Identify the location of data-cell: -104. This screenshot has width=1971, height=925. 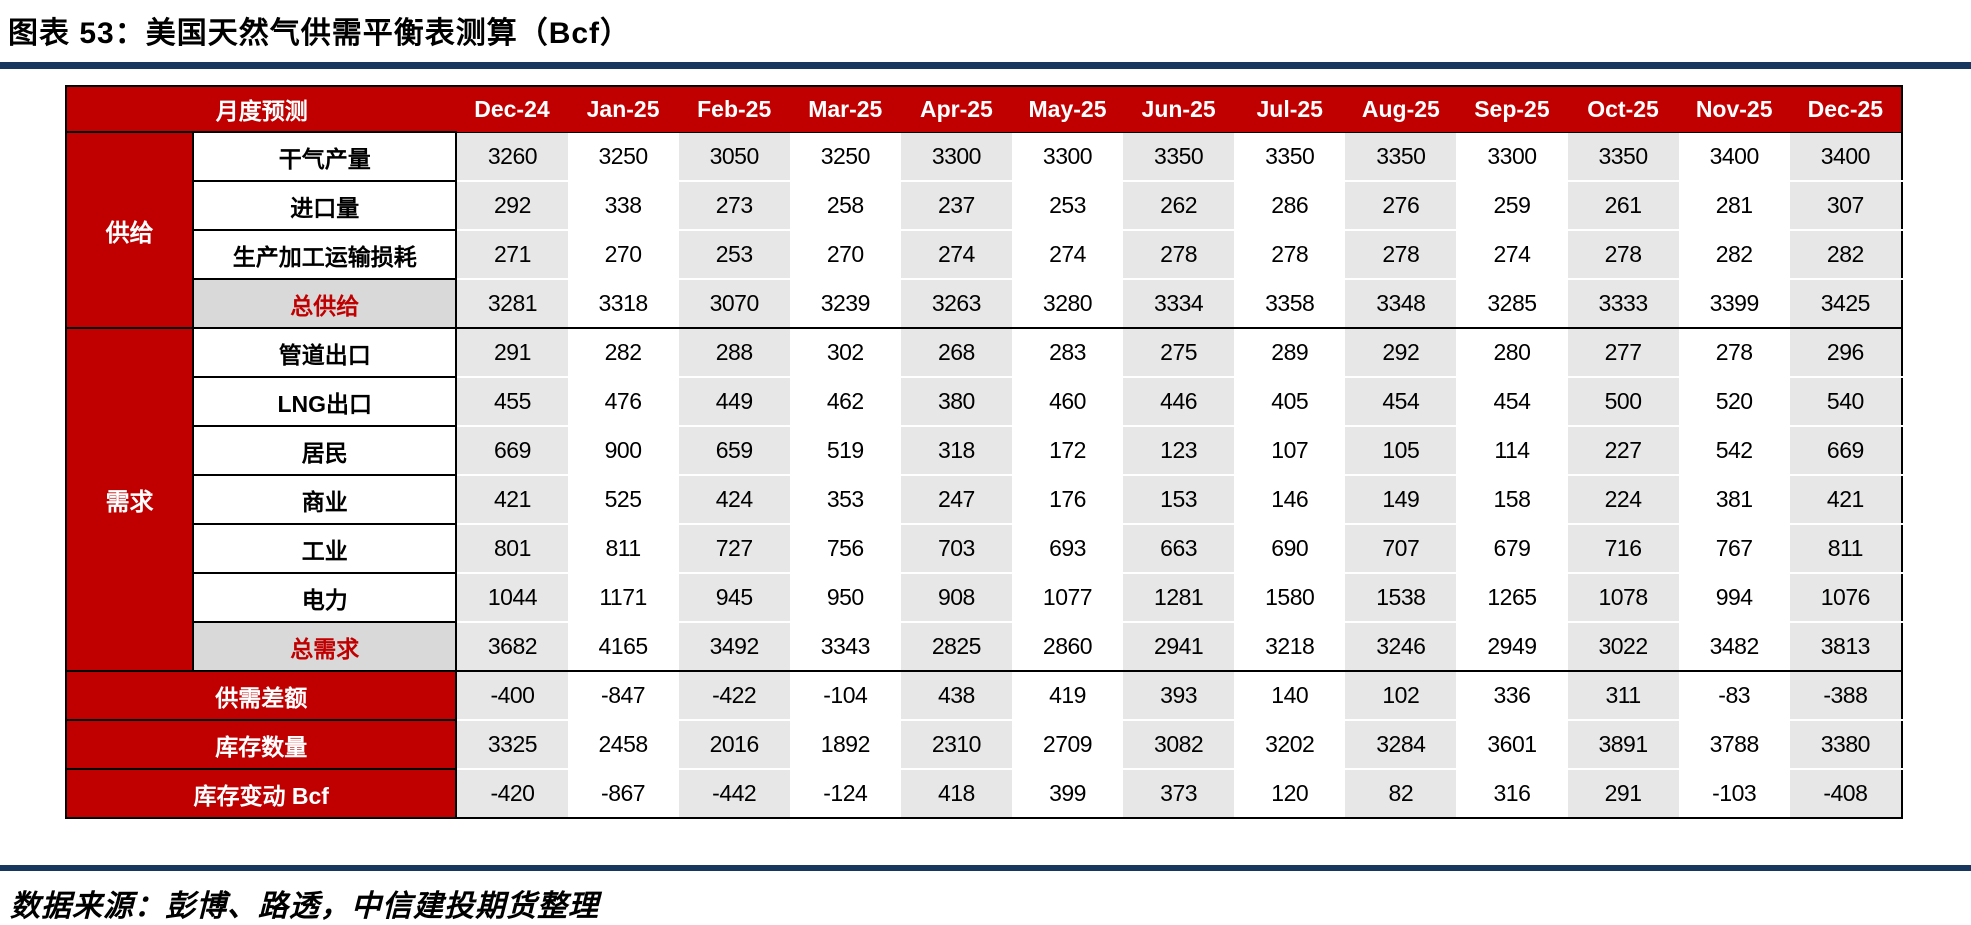
(845, 696).